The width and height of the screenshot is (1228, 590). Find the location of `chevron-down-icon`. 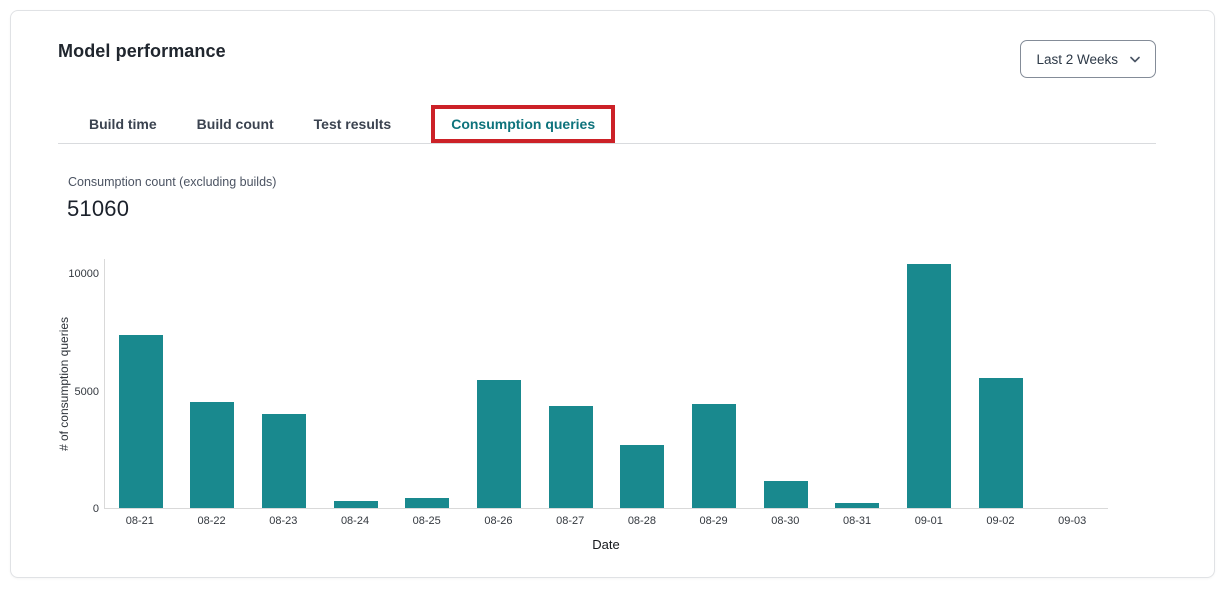

chevron-down-icon is located at coordinates (1135, 59).